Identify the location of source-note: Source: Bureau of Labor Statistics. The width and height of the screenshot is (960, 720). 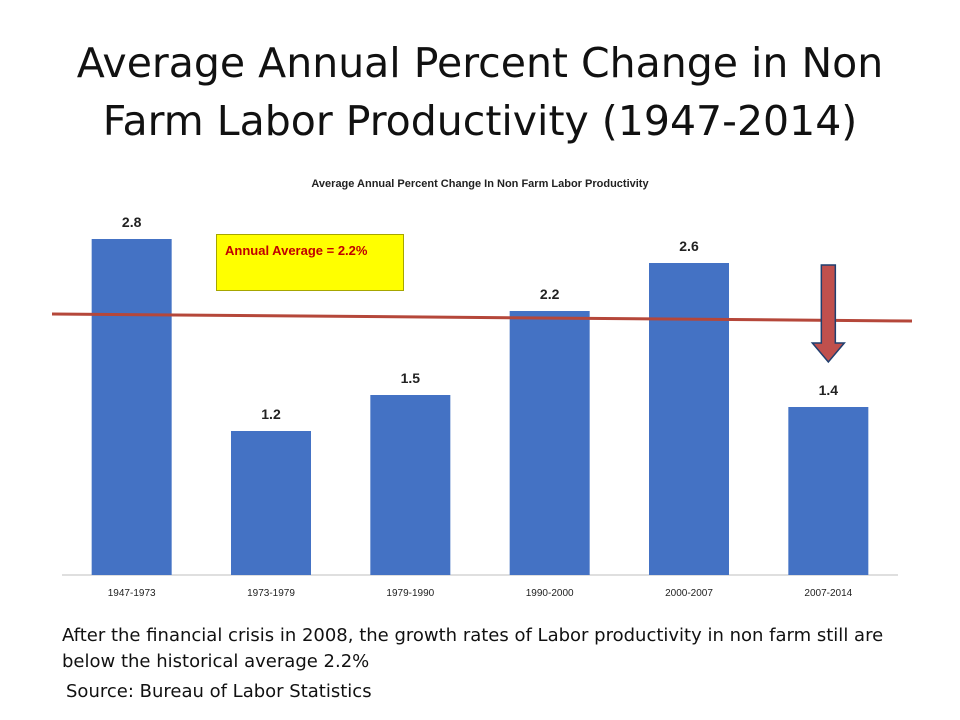
(219, 691).